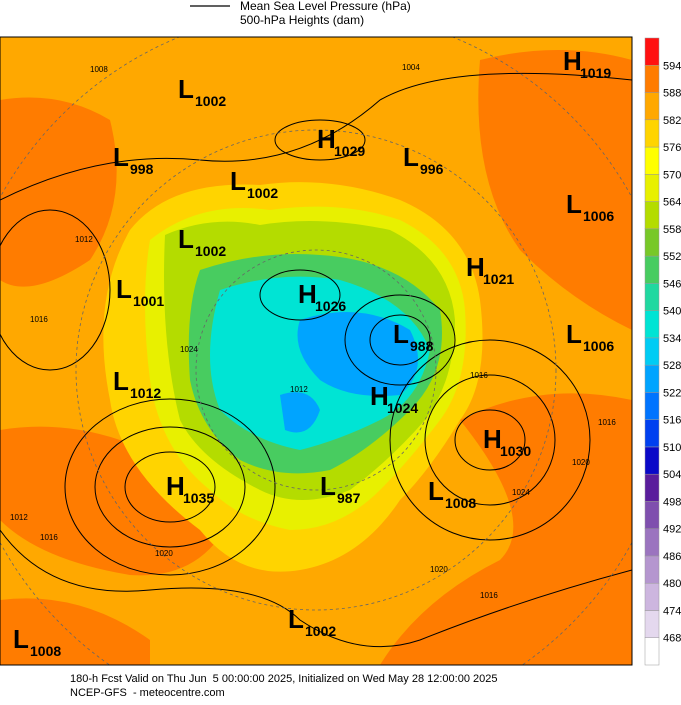  Describe the element at coordinates (325, 6) in the screenshot. I see `legend-mslp: Mean Sea Level Pressure (hPa)` at that location.